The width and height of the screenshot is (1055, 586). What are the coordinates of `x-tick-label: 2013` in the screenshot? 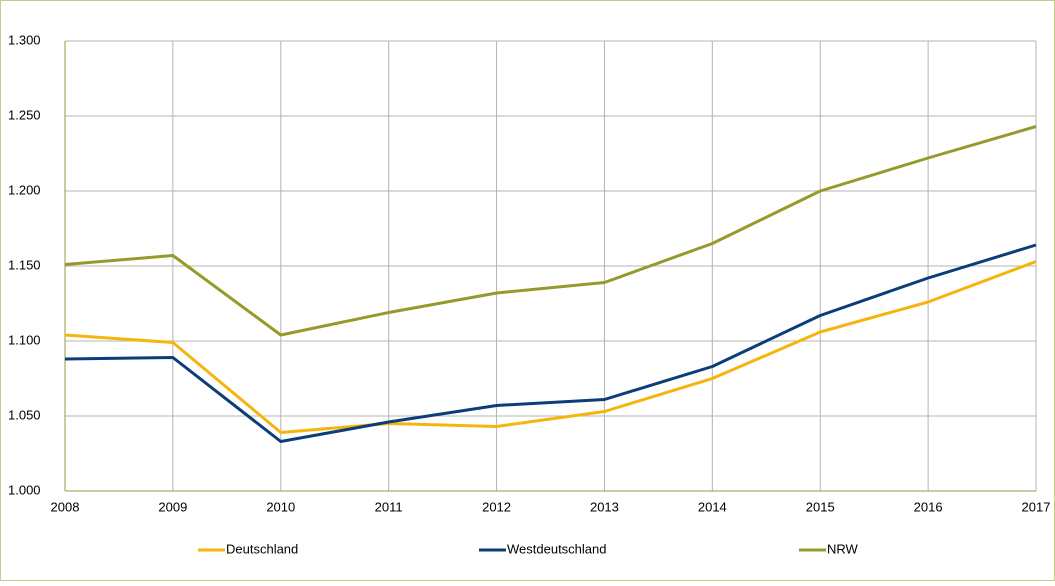 It's located at (604, 506).